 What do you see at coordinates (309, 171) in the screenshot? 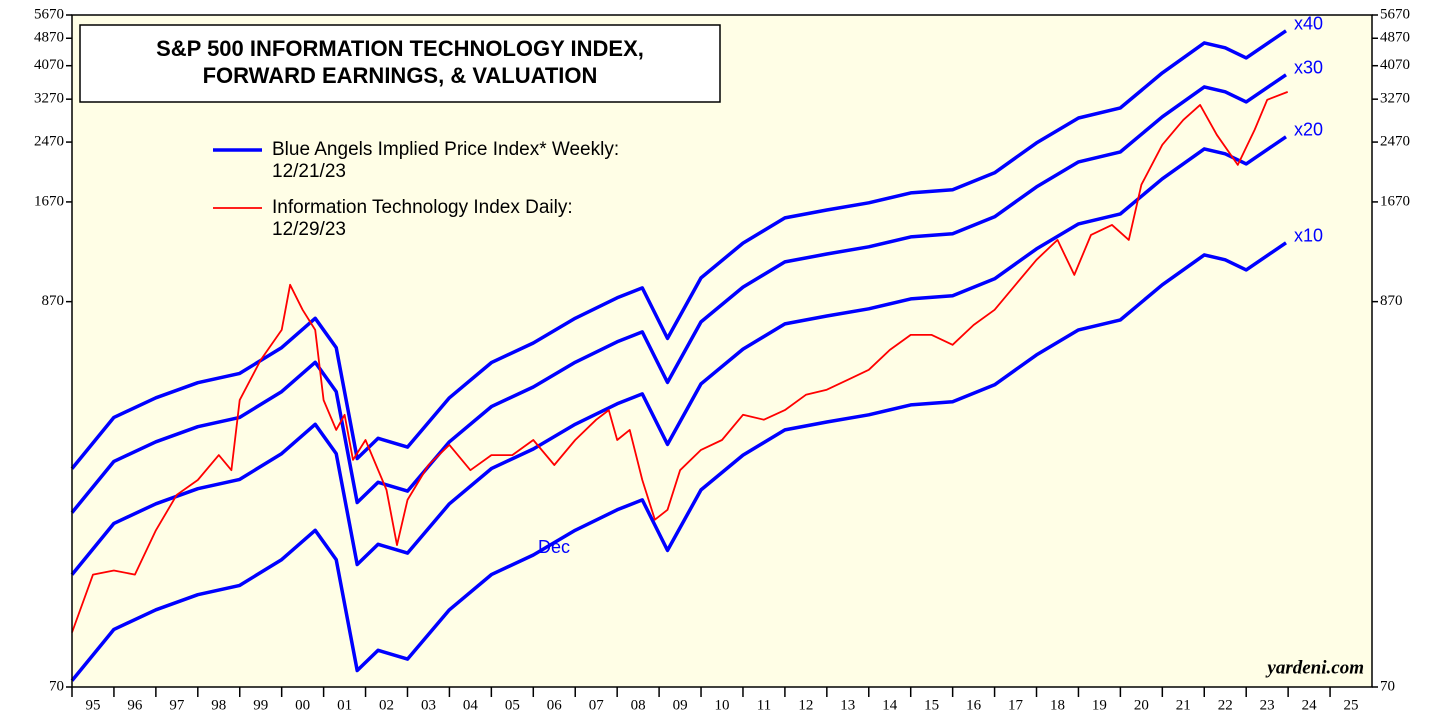
I see `legend-date: 12/21/23` at bounding box center [309, 171].